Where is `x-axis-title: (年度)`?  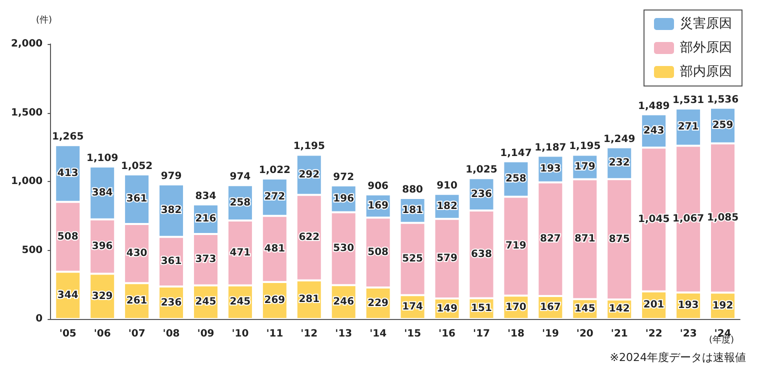 x-axis-title: (年度) is located at coordinates (721, 340).